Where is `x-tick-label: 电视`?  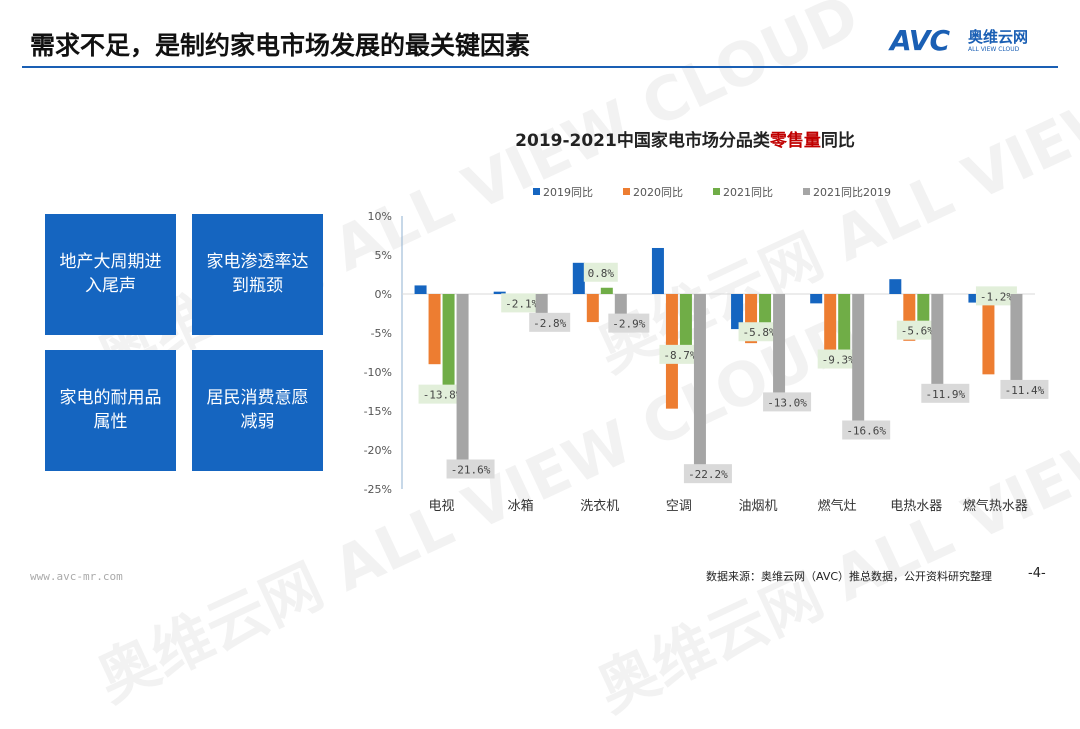
x-tick-label: 电视 is located at coordinates (442, 506).